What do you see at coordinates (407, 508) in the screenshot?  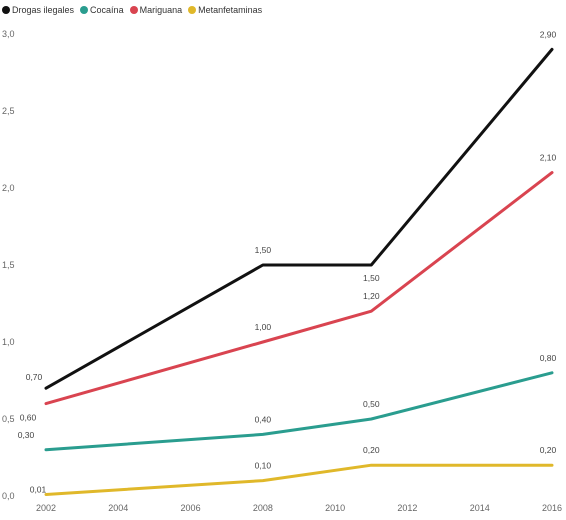 I see `x-tick-label: 2012` at bounding box center [407, 508].